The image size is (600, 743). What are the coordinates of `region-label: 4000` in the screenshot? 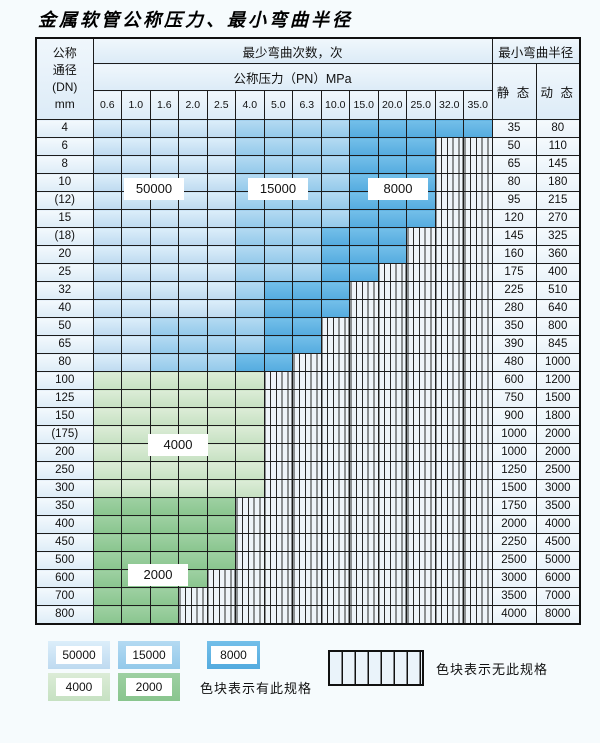 It's located at (178, 445).